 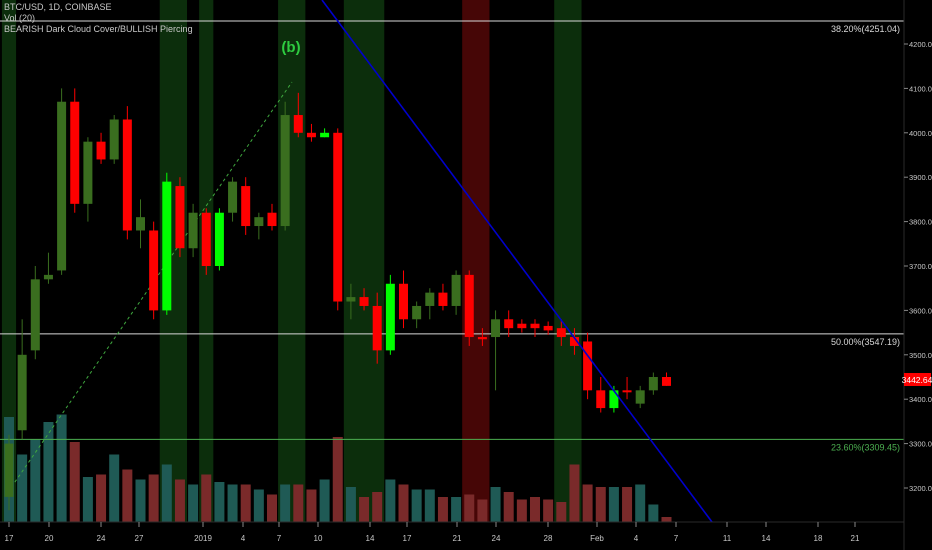 What do you see at coordinates (865, 342) in the screenshot?
I see `fib-label-50: 50.00%(3547.19)` at bounding box center [865, 342].